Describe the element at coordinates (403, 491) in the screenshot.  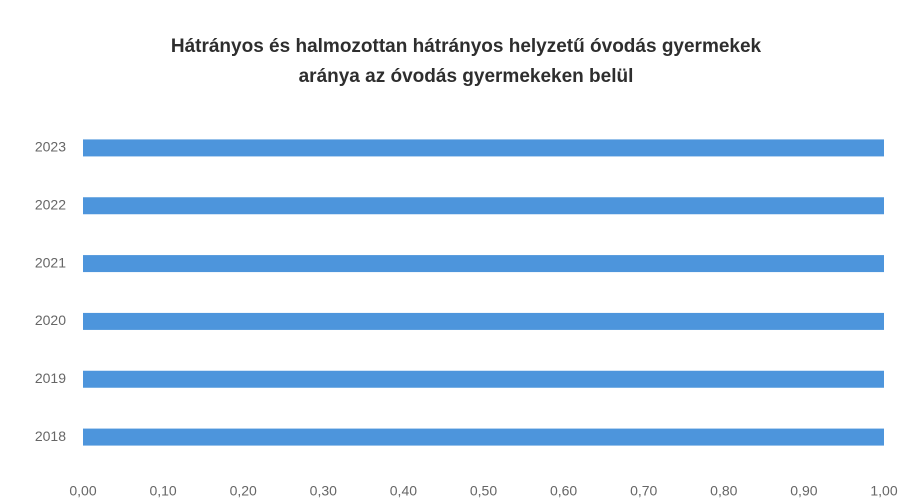
I see `x-tick-label: 0,40` at that location.